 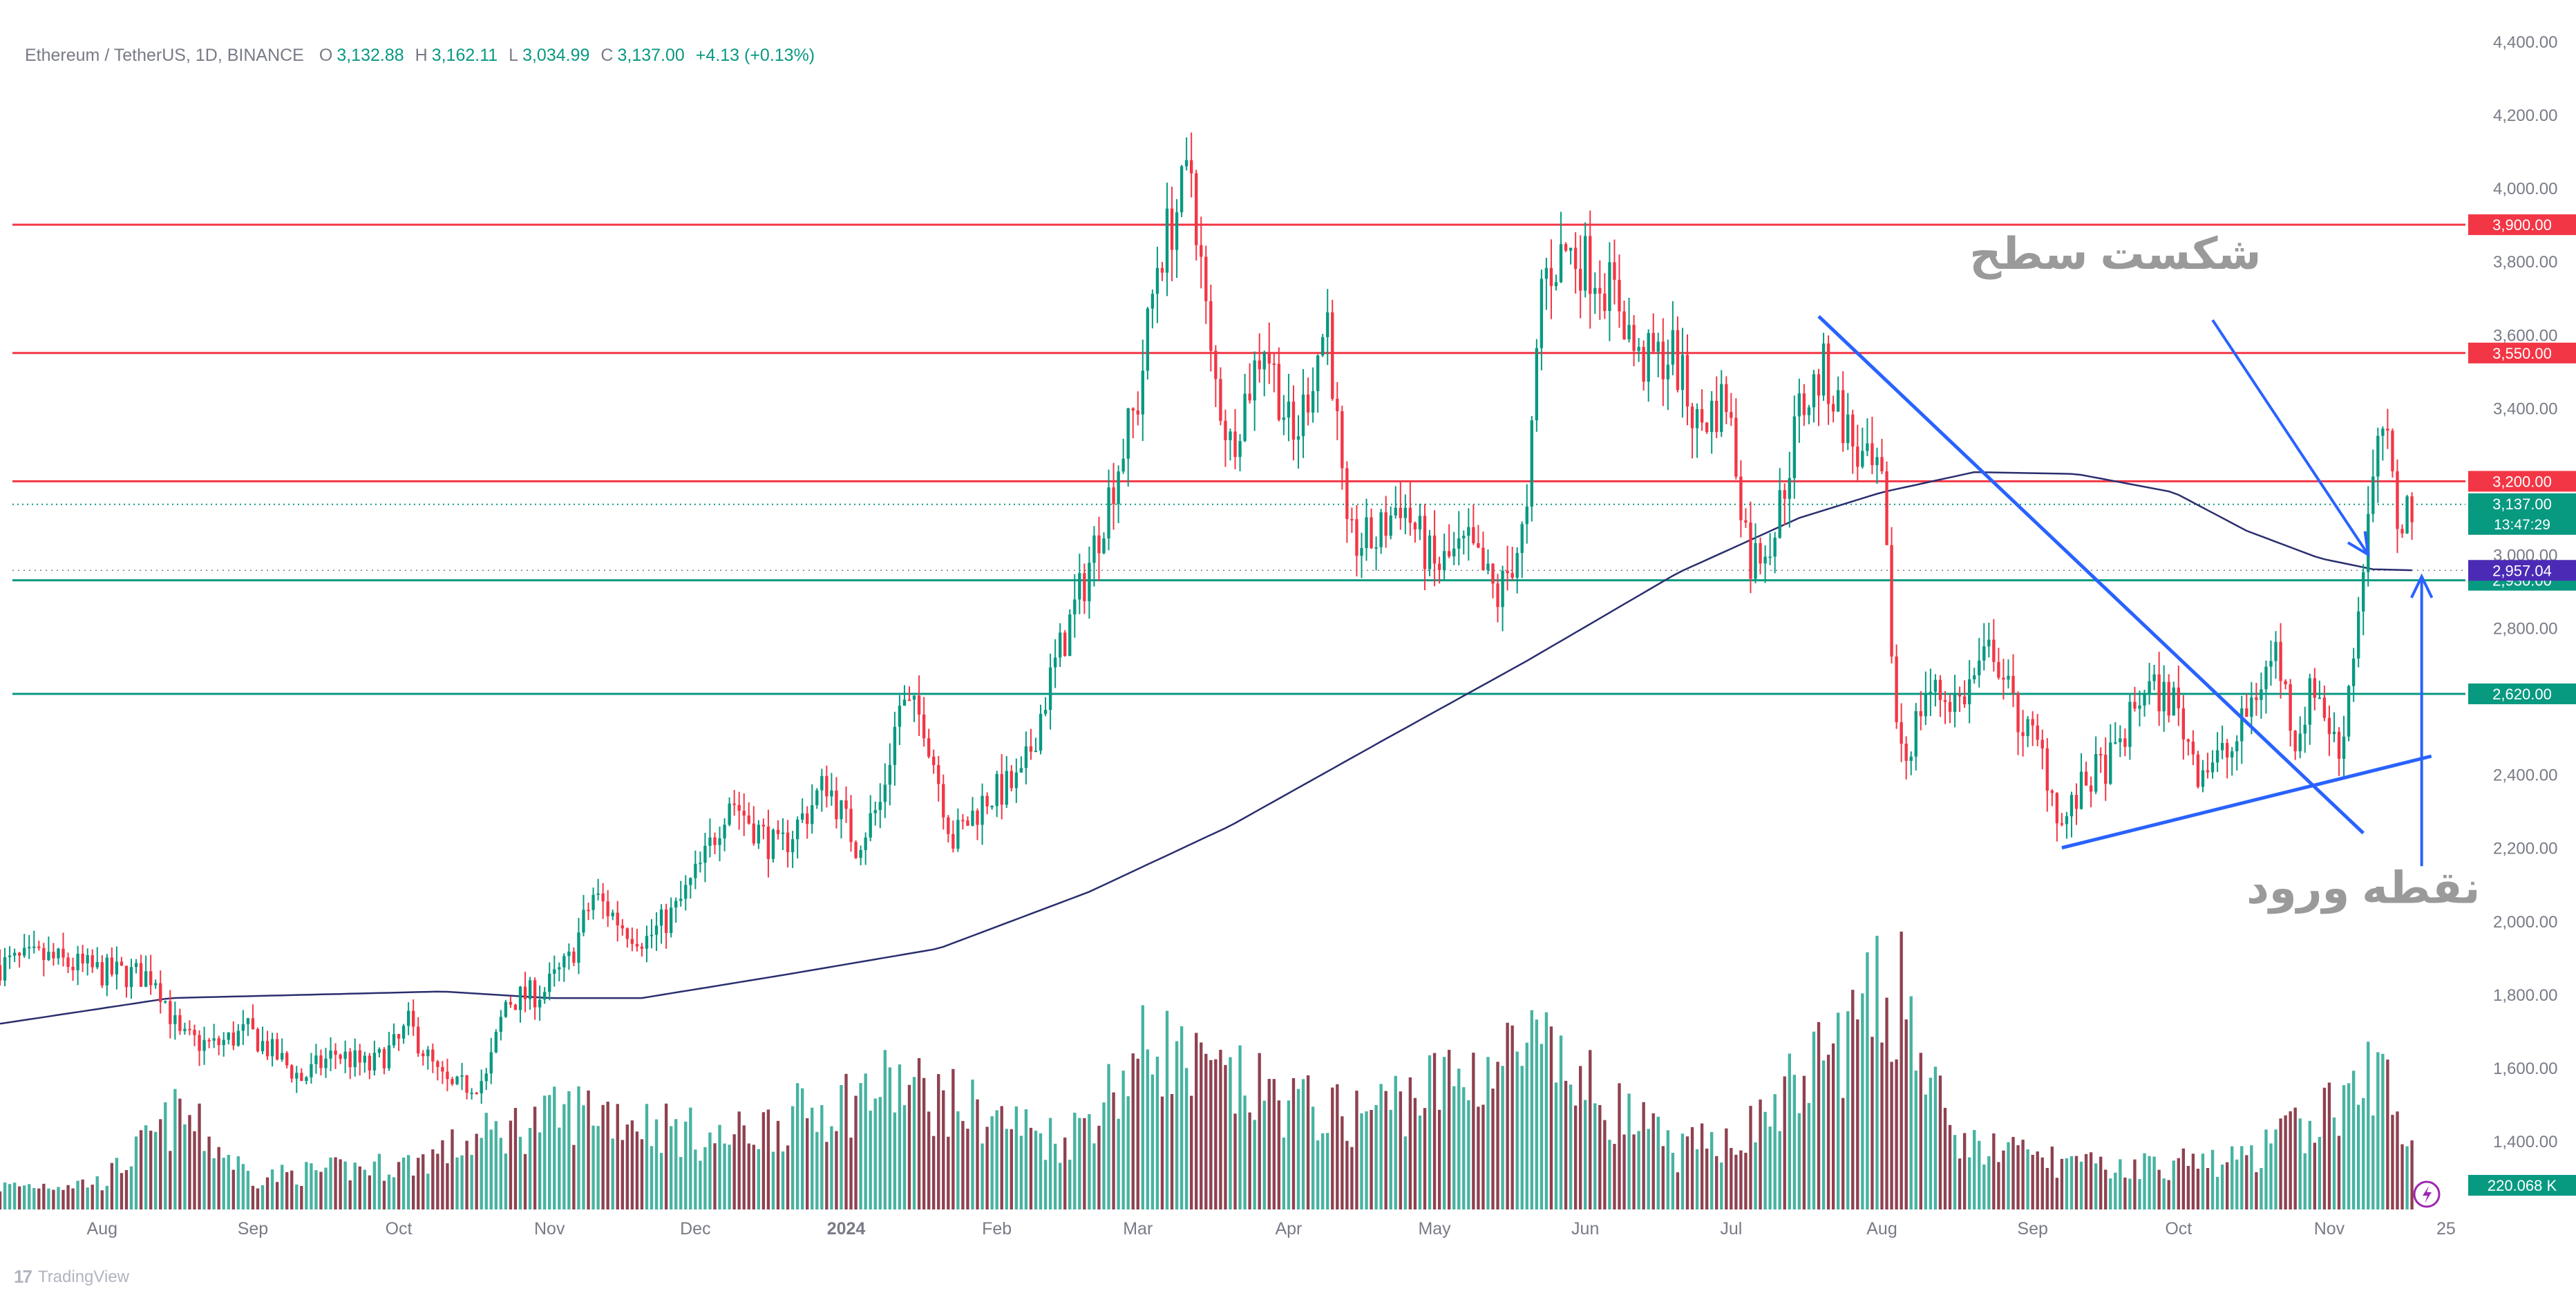 I want to click on tradingview-watermark: 17 TradingView, so click(x=71, y=1277).